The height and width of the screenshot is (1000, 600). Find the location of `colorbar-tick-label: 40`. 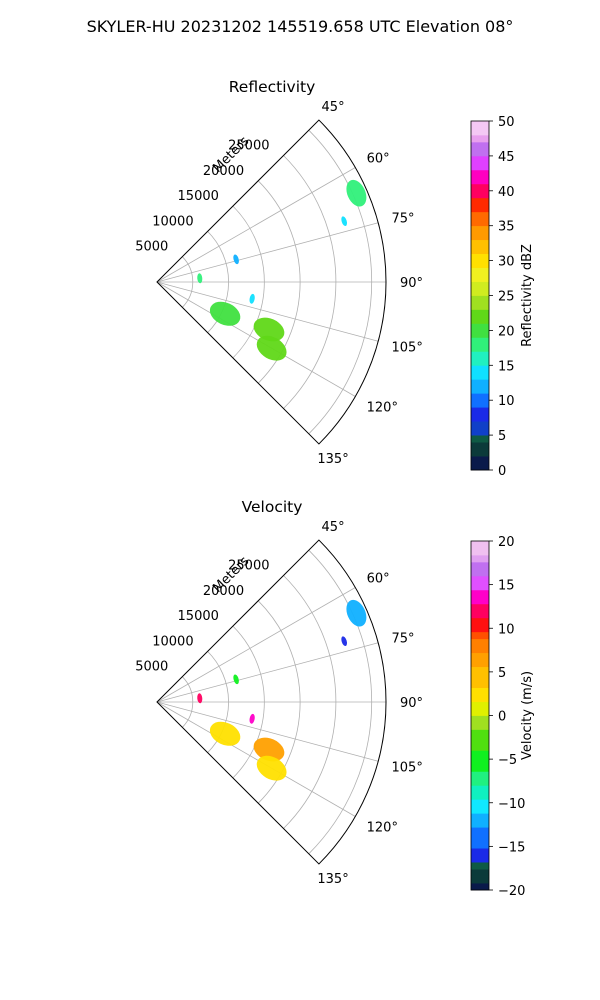

colorbar-tick-label: 40 is located at coordinates (506, 192).